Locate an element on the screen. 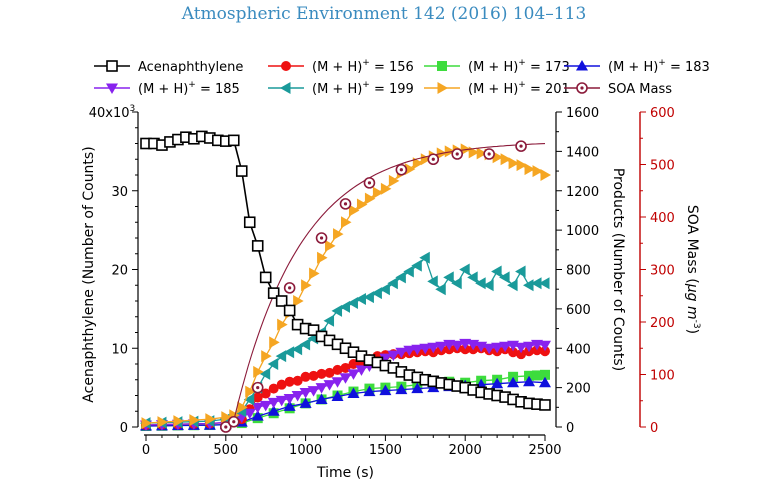  legend-label: (M + H)+ = 173 is located at coordinates (519, 66).